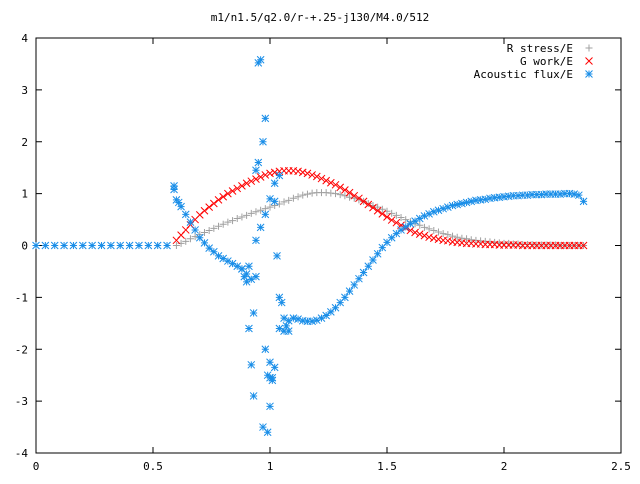 This screenshot has height=484, width=640. Describe the element at coordinates (504, 466) in the screenshot. I see `x-tick-label: 2` at that location.